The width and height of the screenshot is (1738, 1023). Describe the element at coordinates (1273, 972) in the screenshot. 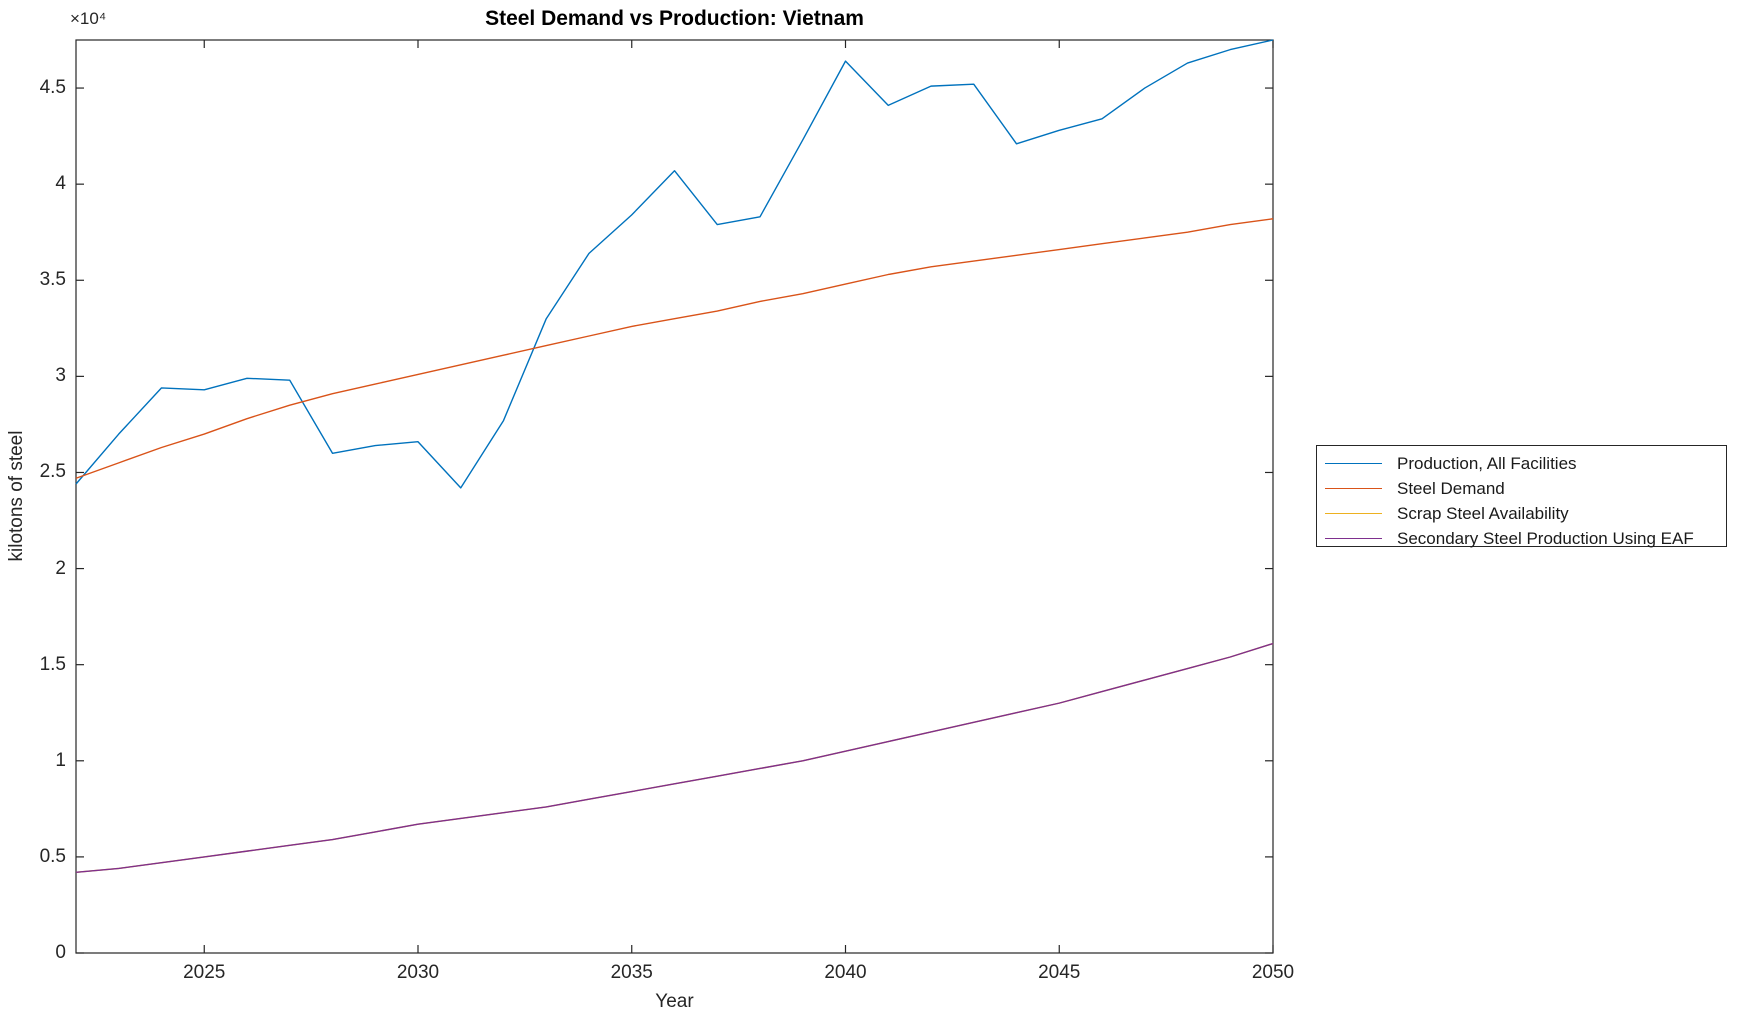

I see `x-tick-label: 2050` at that location.